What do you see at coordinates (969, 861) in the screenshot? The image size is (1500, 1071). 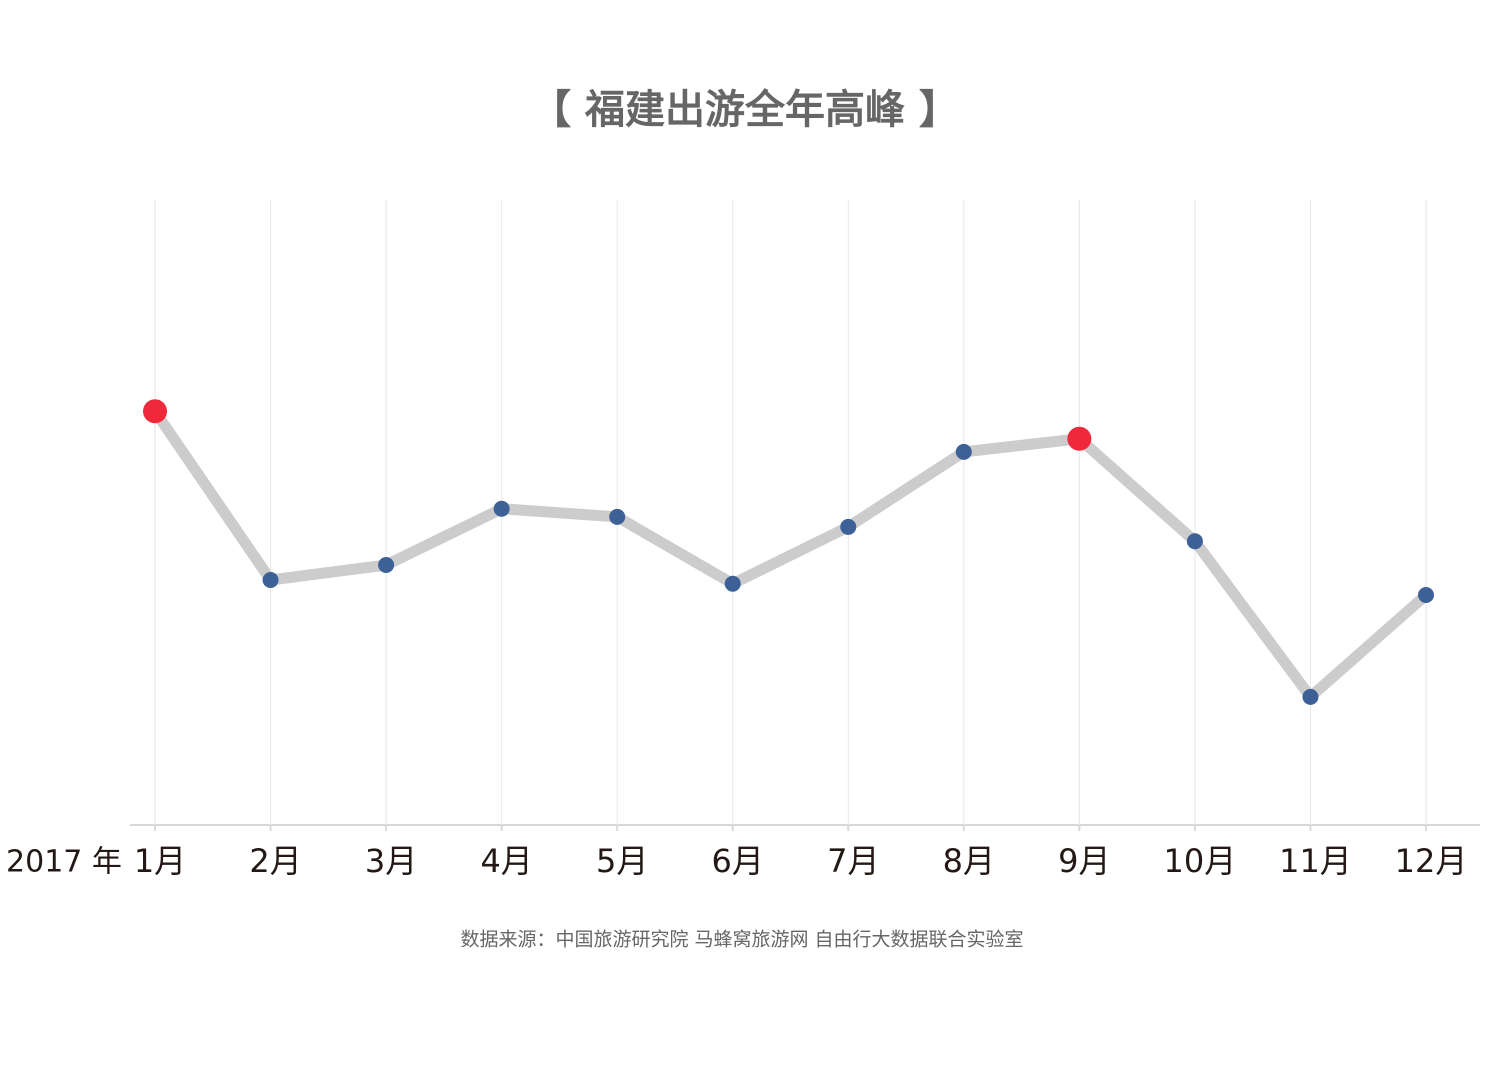 I see `x-tick-label: 8月` at bounding box center [969, 861].